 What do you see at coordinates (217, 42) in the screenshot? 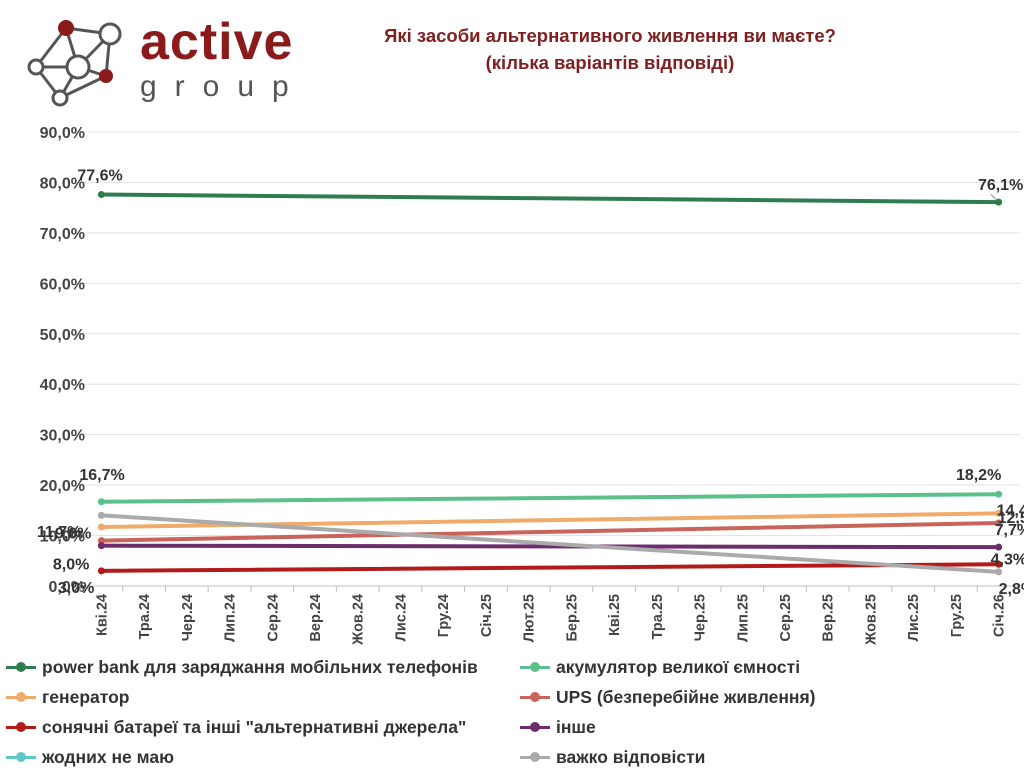
I see `logo-wordmark: active` at bounding box center [217, 42].